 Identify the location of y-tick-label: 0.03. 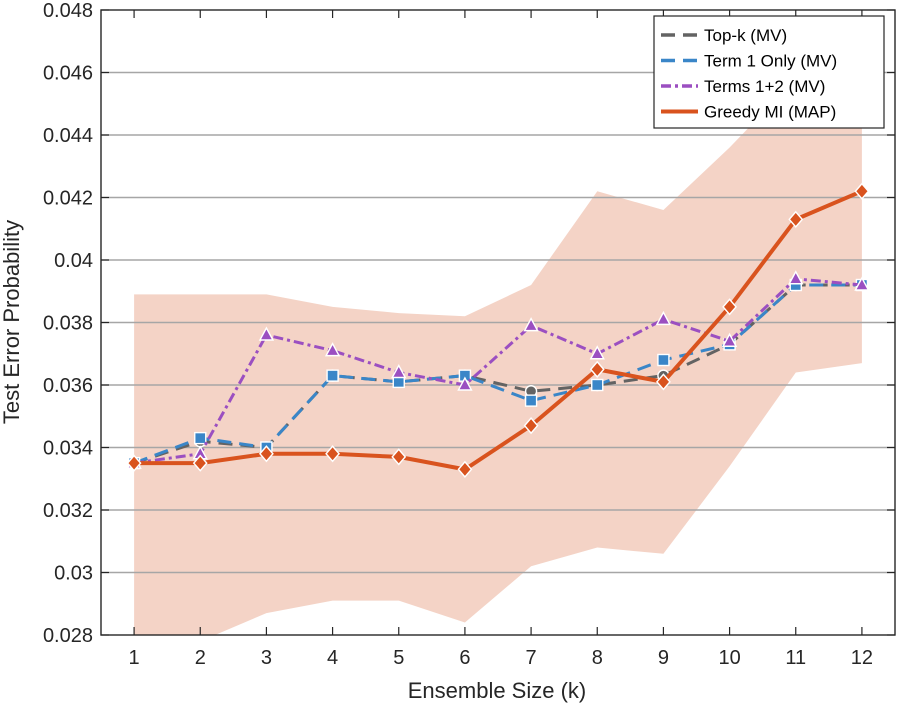
(73, 574).